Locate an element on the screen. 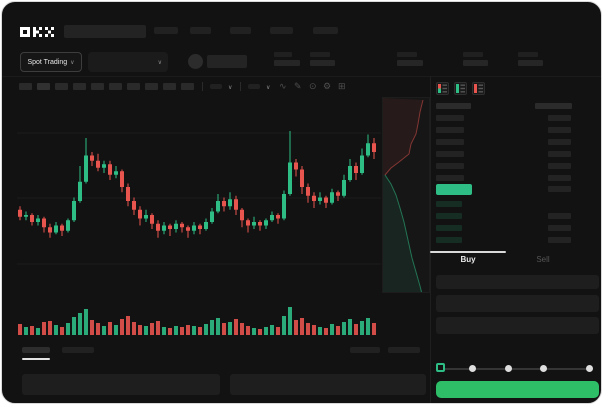 This screenshot has height=406, width=603. bottom-panel-right is located at coordinates (328, 384).